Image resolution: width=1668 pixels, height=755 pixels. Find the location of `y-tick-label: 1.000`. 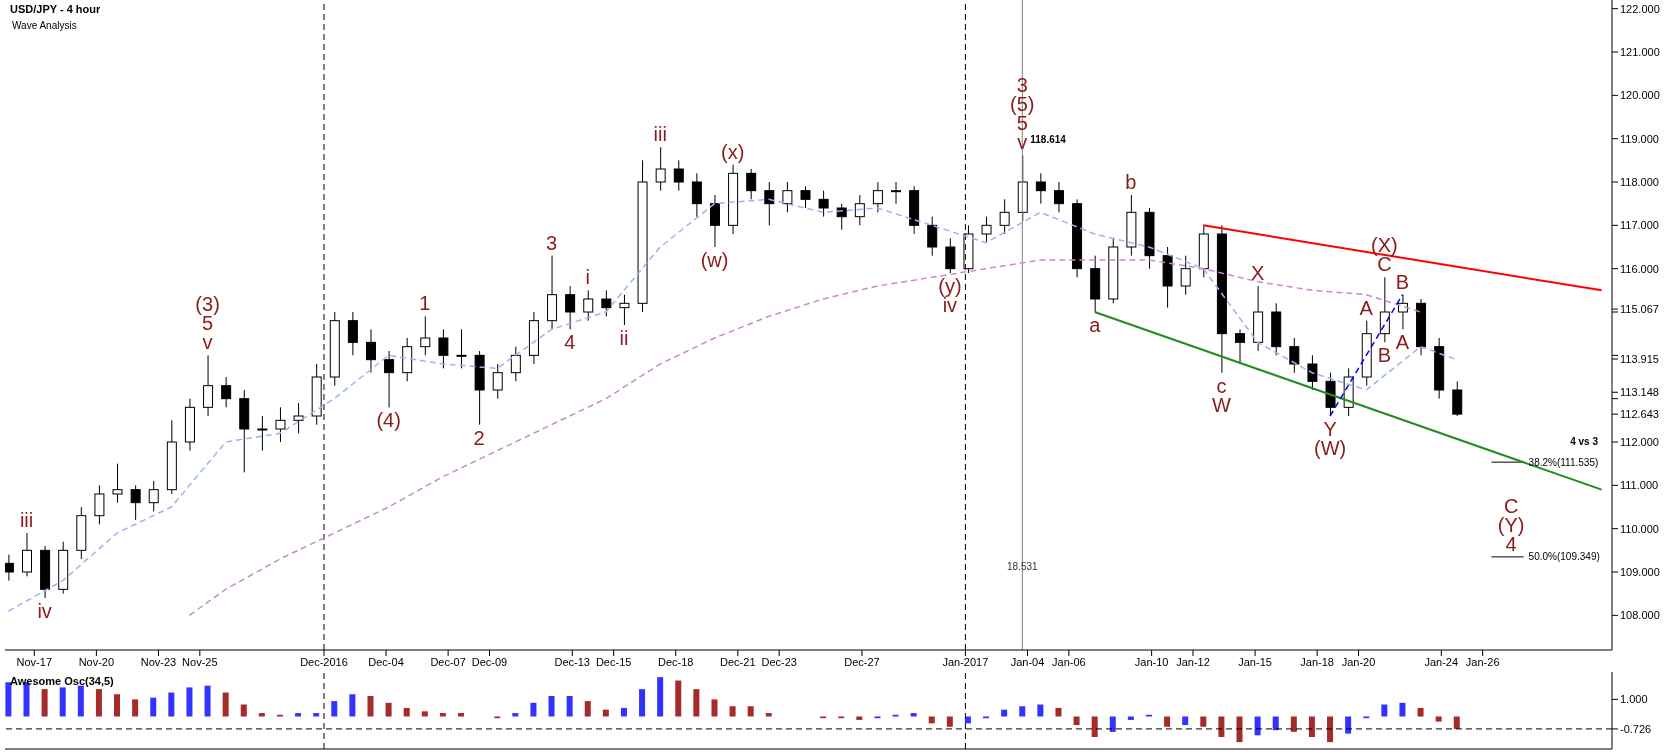

y-tick-label: 1.000 is located at coordinates (1634, 699).